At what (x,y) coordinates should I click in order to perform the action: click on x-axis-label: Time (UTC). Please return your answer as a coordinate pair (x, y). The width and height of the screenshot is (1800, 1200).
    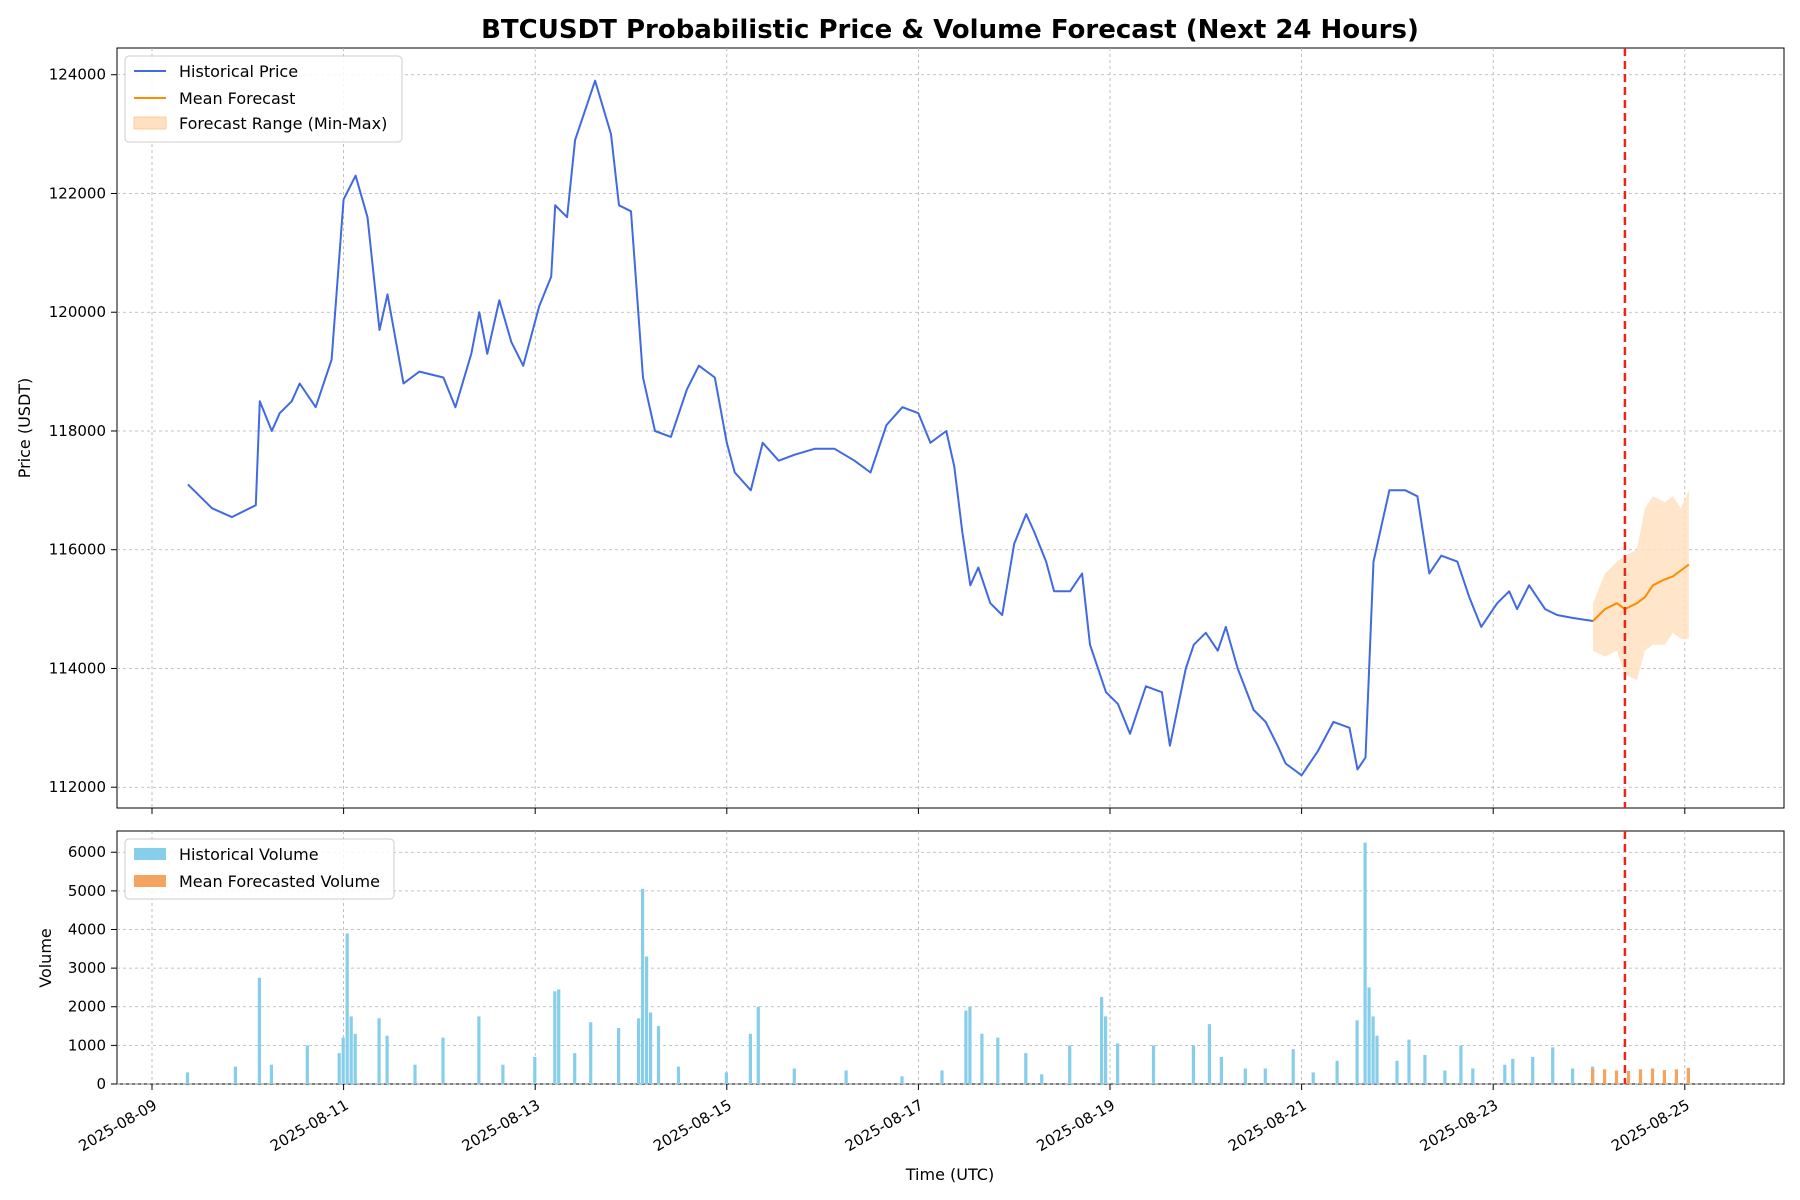
    Looking at the image, I should click on (949, 1174).